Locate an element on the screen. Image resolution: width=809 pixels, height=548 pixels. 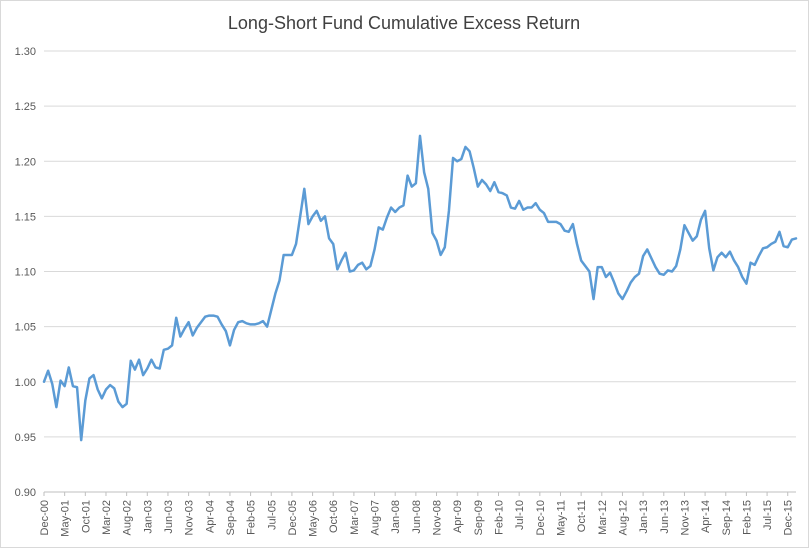
x-tick-label: Jul-15 is located at coordinates (768, 515).